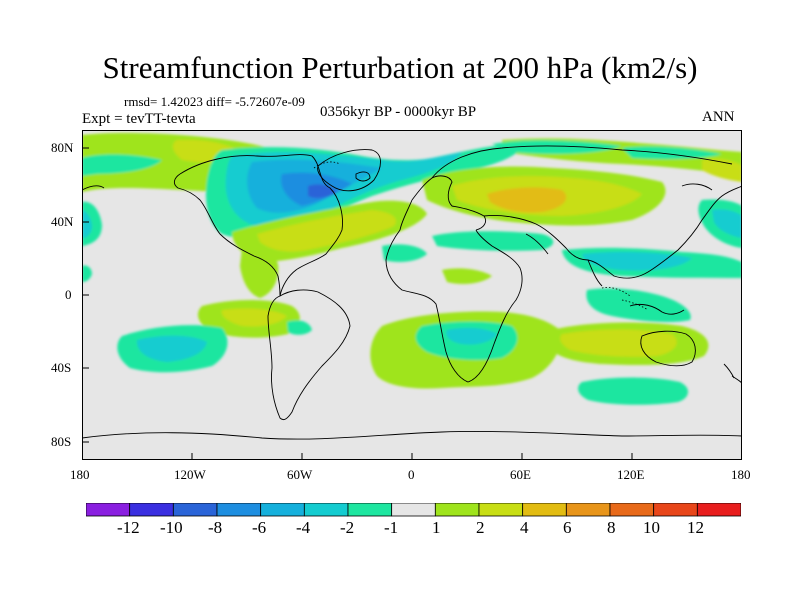  I want to click on colorbar-label: -2, so click(347, 527).